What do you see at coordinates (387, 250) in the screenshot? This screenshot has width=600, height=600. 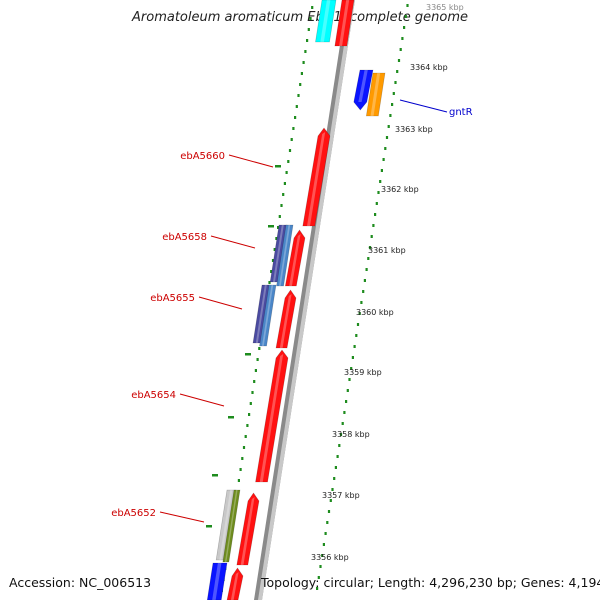 I see `scale-tick-label: 3361 kbp` at bounding box center [387, 250].